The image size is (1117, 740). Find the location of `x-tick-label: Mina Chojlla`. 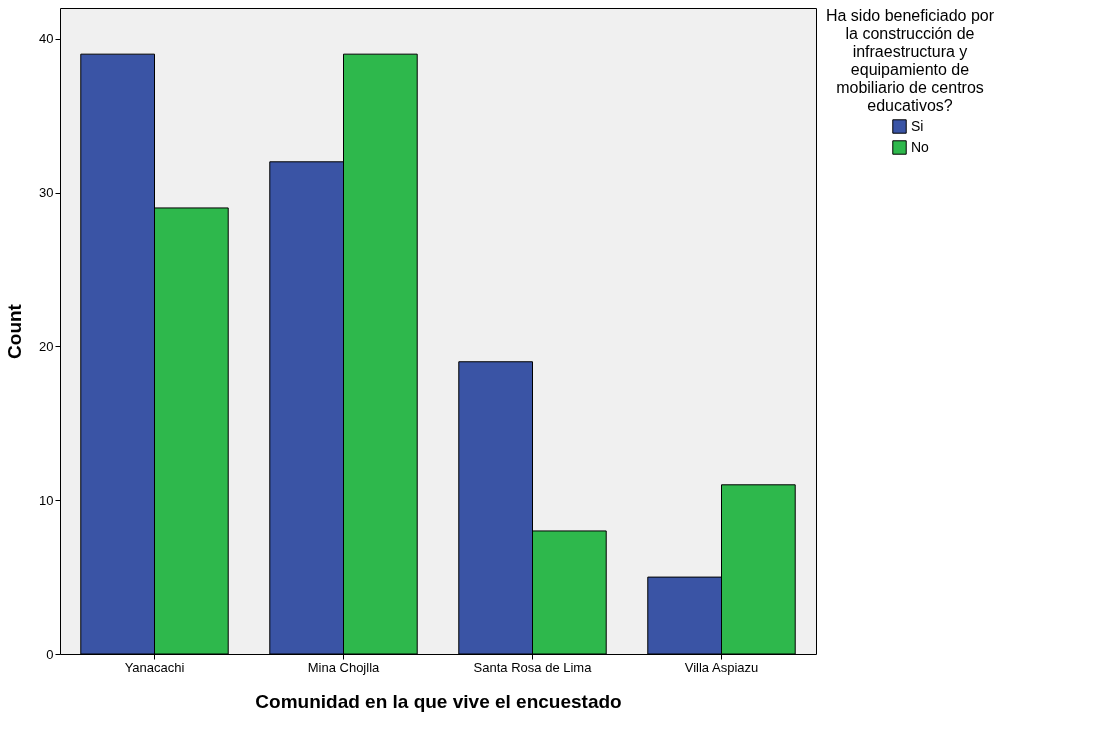

x-tick-label: Mina Chojlla is located at coordinates (344, 667).